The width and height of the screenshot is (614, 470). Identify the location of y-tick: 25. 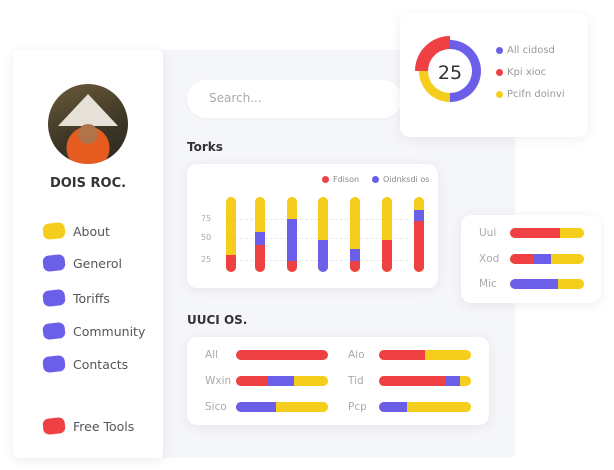
(206, 259).